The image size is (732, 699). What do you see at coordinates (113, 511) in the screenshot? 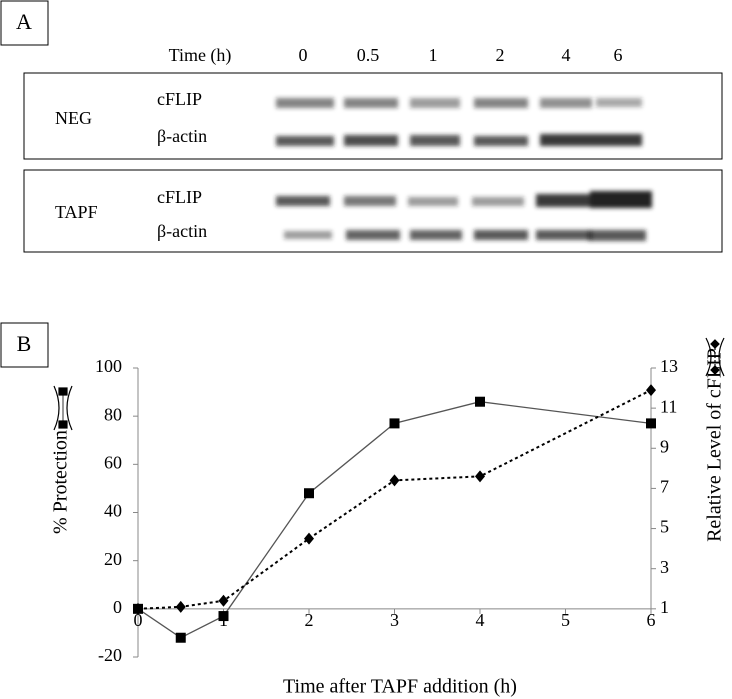
I see `y-tick-label: 40` at bounding box center [113, 511].